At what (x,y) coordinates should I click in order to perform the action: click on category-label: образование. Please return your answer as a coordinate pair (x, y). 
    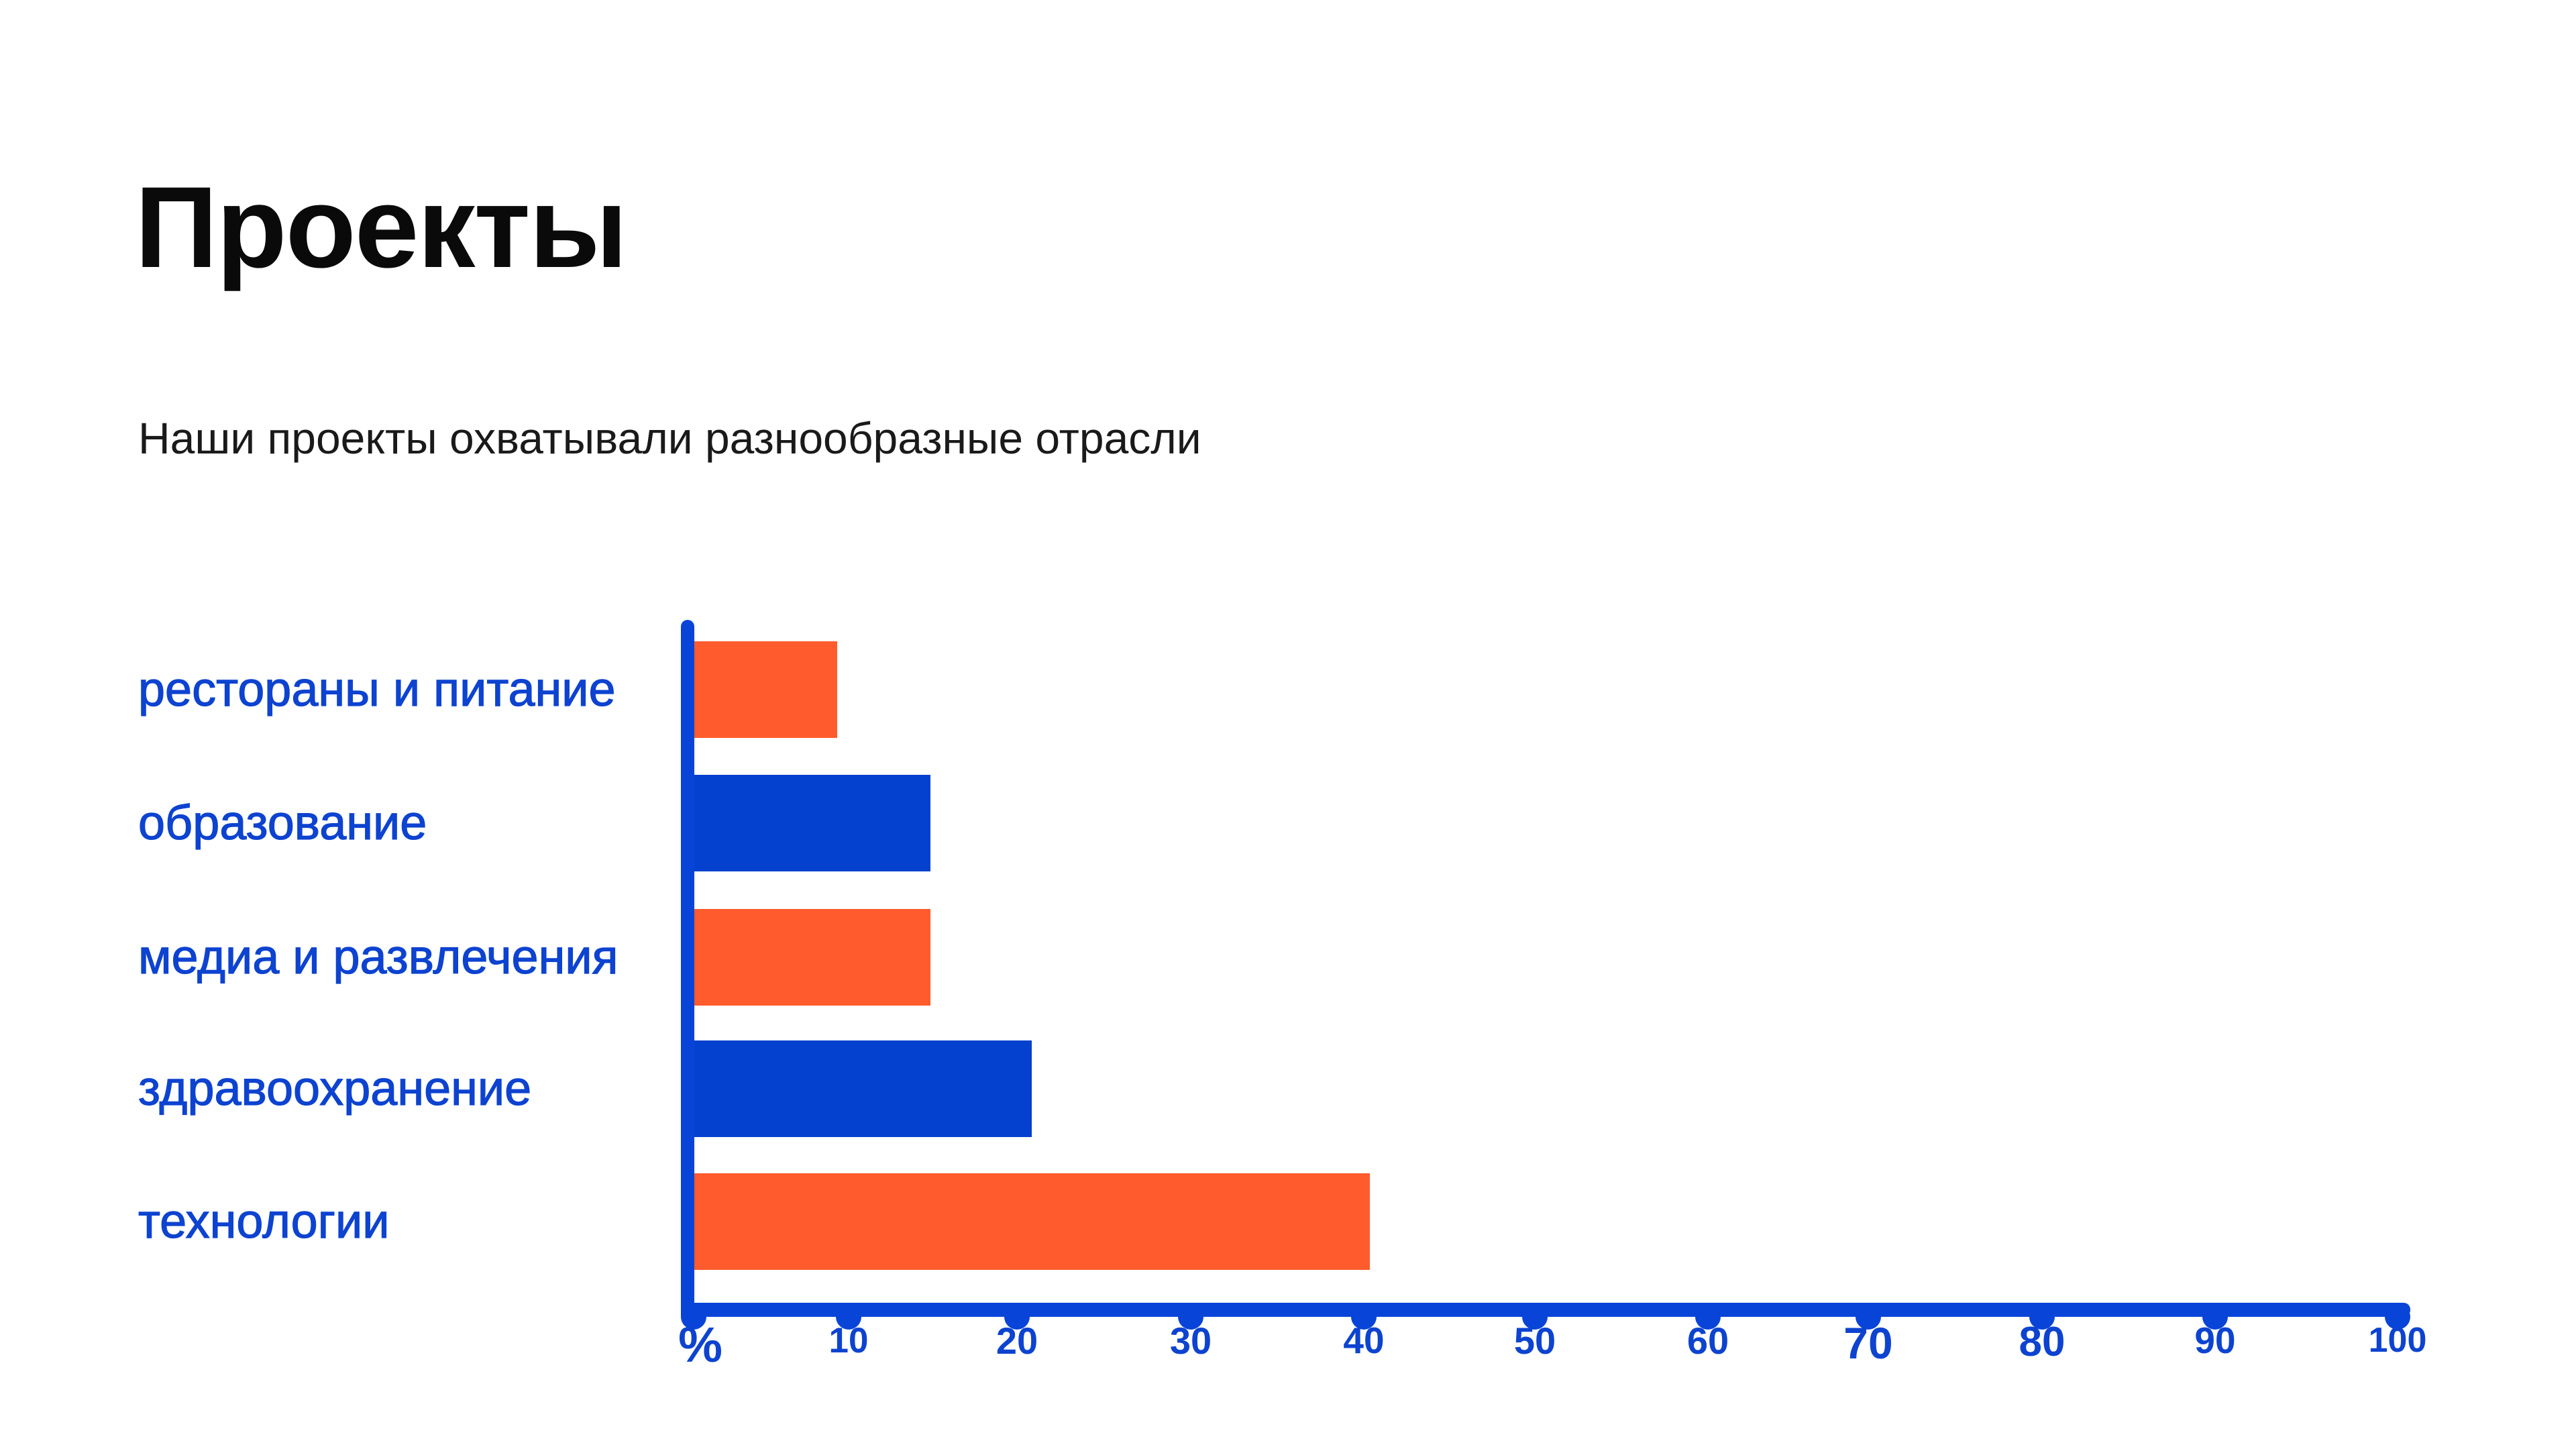
    Looking at the image, I should click on (282, 823).